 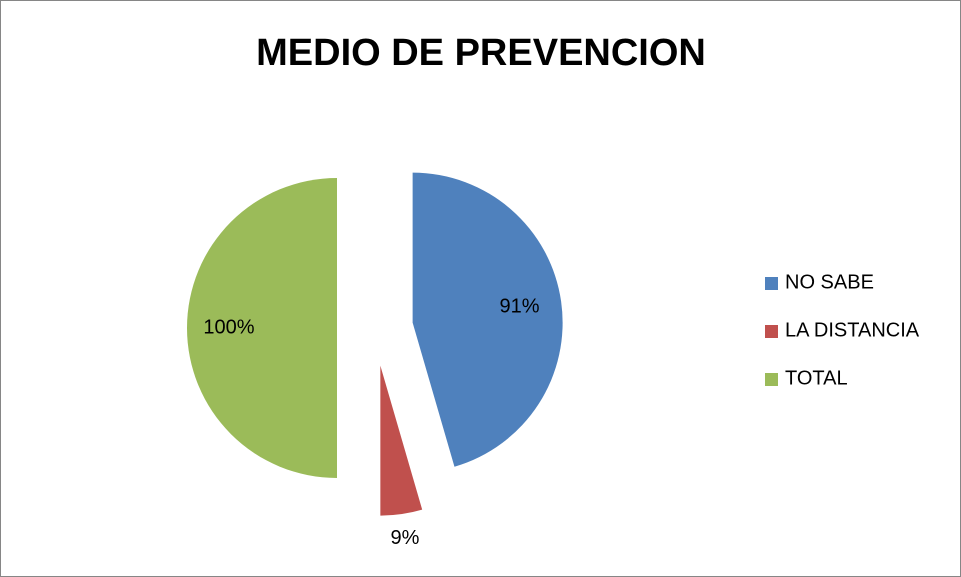 I want to click on legend-label: NO SABE, so click(x=829, y=282).